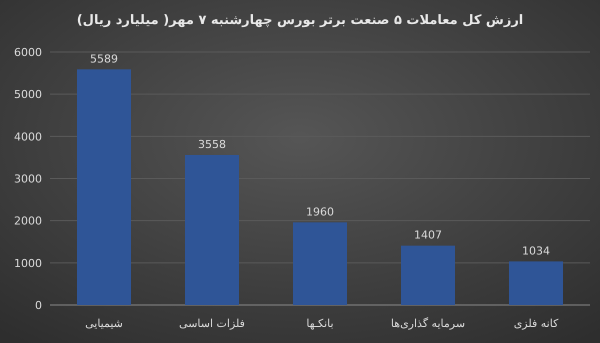 This screenshot has height=343, width=600. I want to click on x-tick-label: سرمایه گذاری‌ها, so click(428, 323).